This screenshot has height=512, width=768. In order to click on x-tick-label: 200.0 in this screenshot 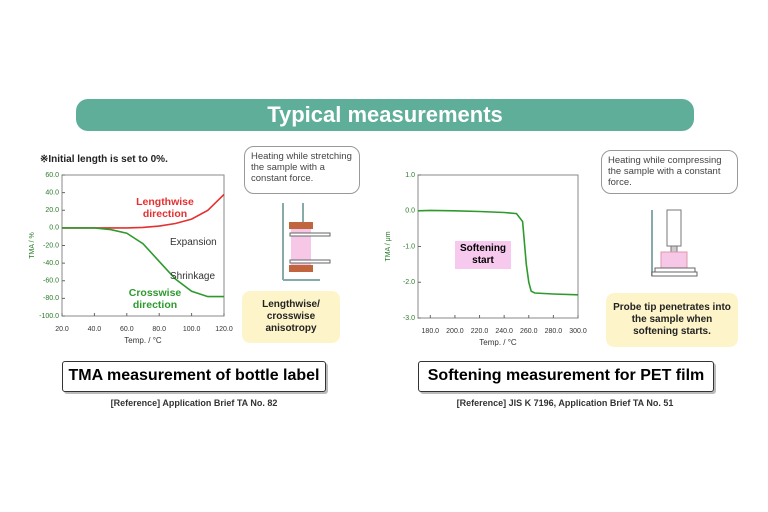, I will do `click(455, 331)`.